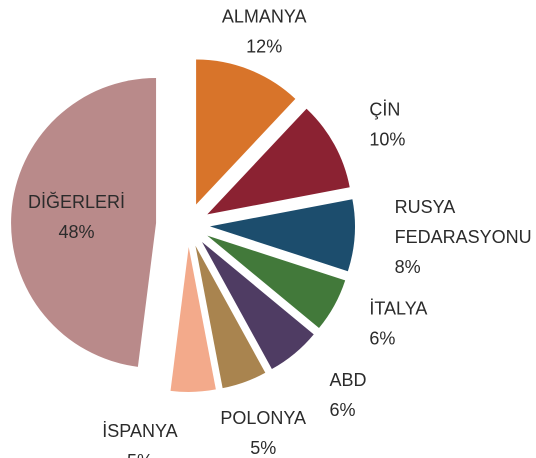  I want to click on value-label: 10%, so click(387, 139).